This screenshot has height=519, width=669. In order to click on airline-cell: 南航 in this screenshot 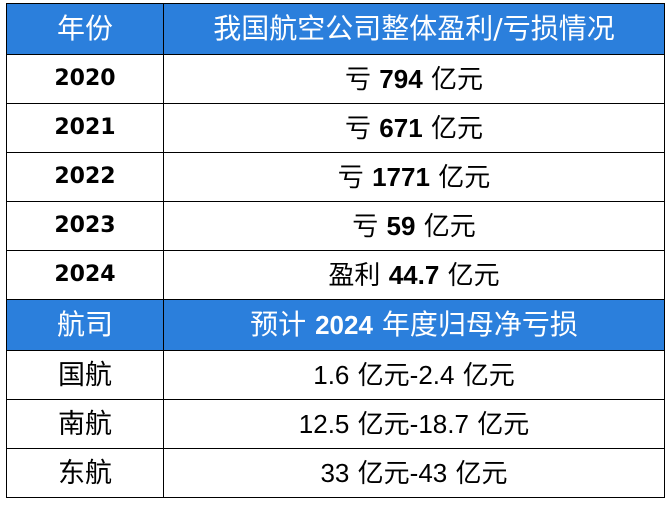, I will do `click(85, 424)`.